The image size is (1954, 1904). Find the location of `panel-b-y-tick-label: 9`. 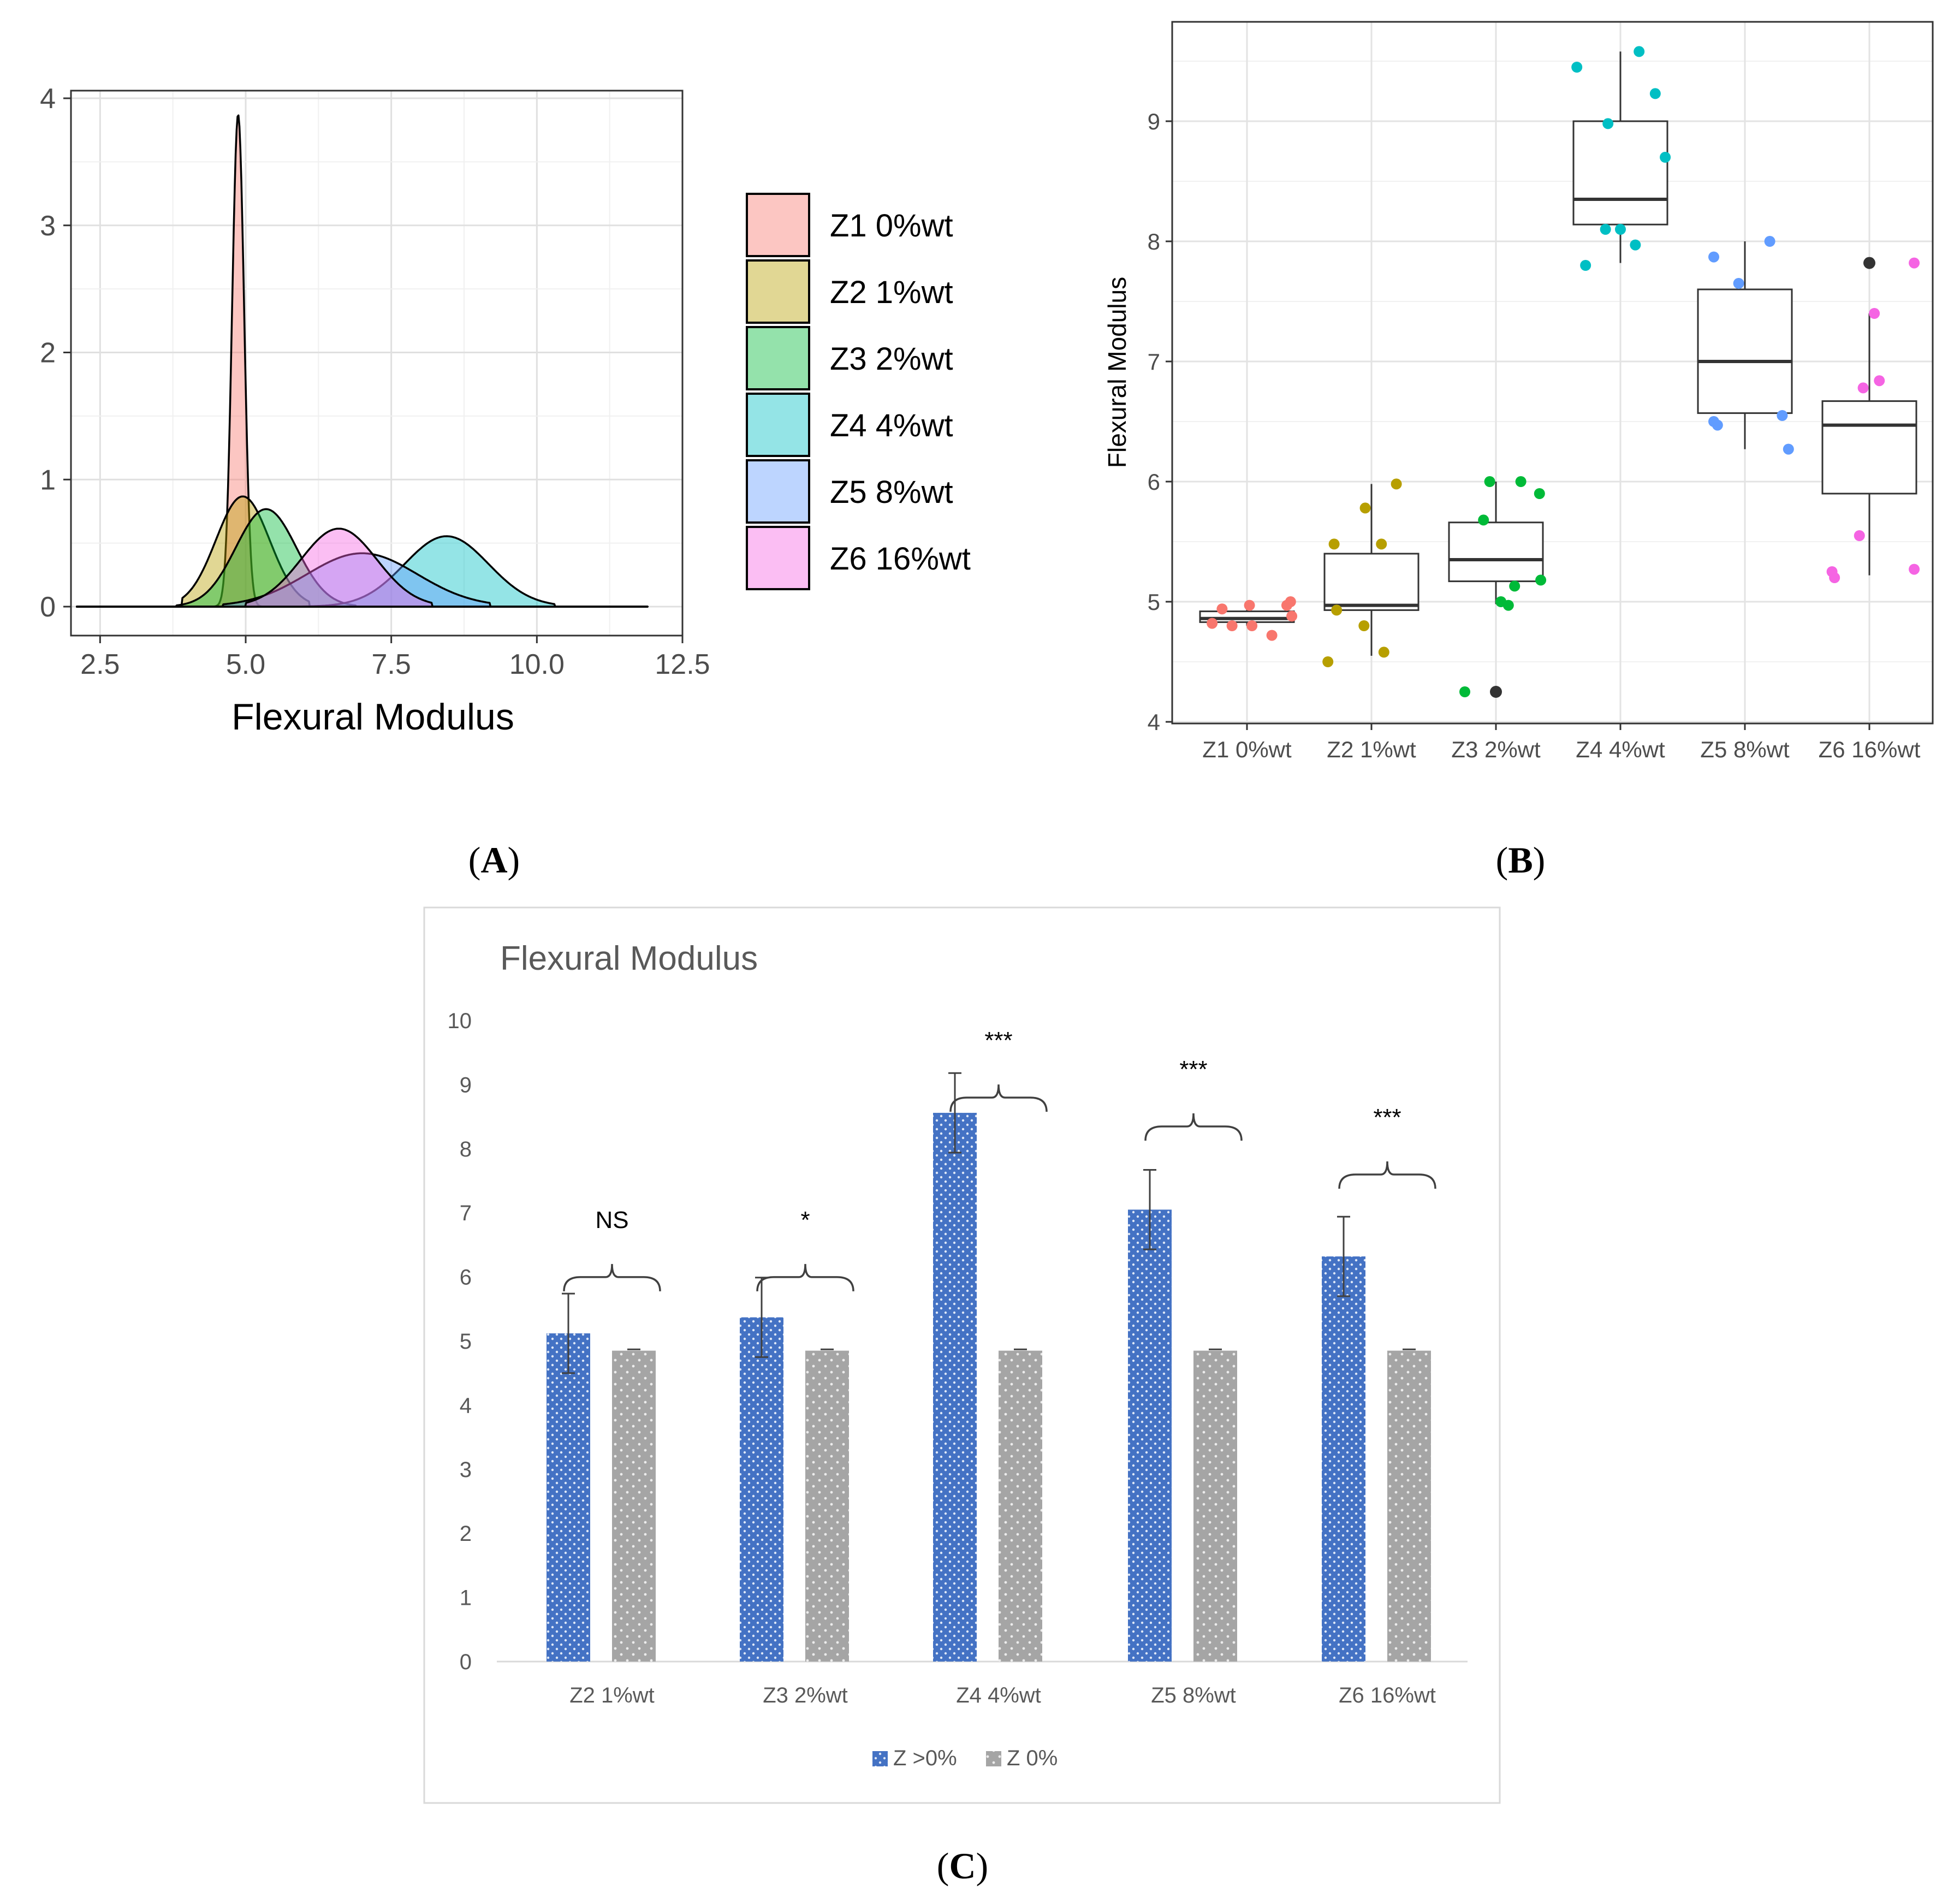

panel-b-y-tick-label: 9 is located at coordinates (1154, 121).